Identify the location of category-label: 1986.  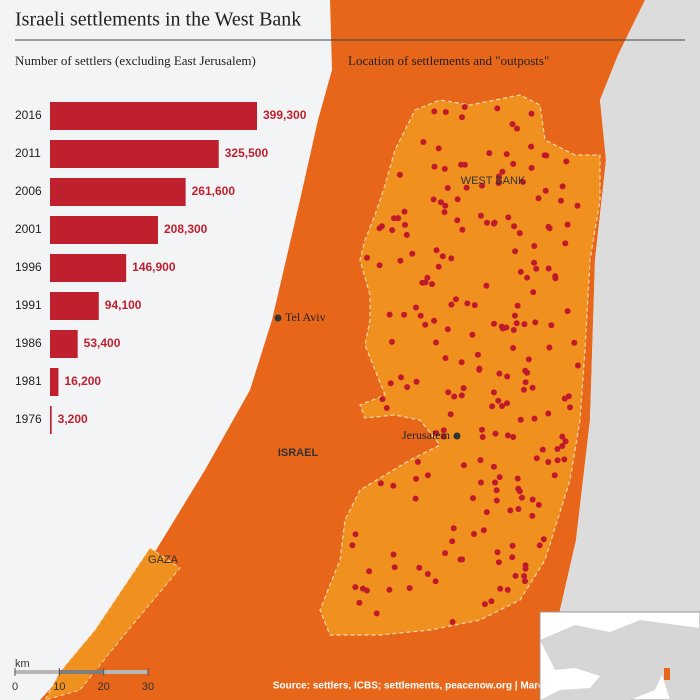
(28, 343).